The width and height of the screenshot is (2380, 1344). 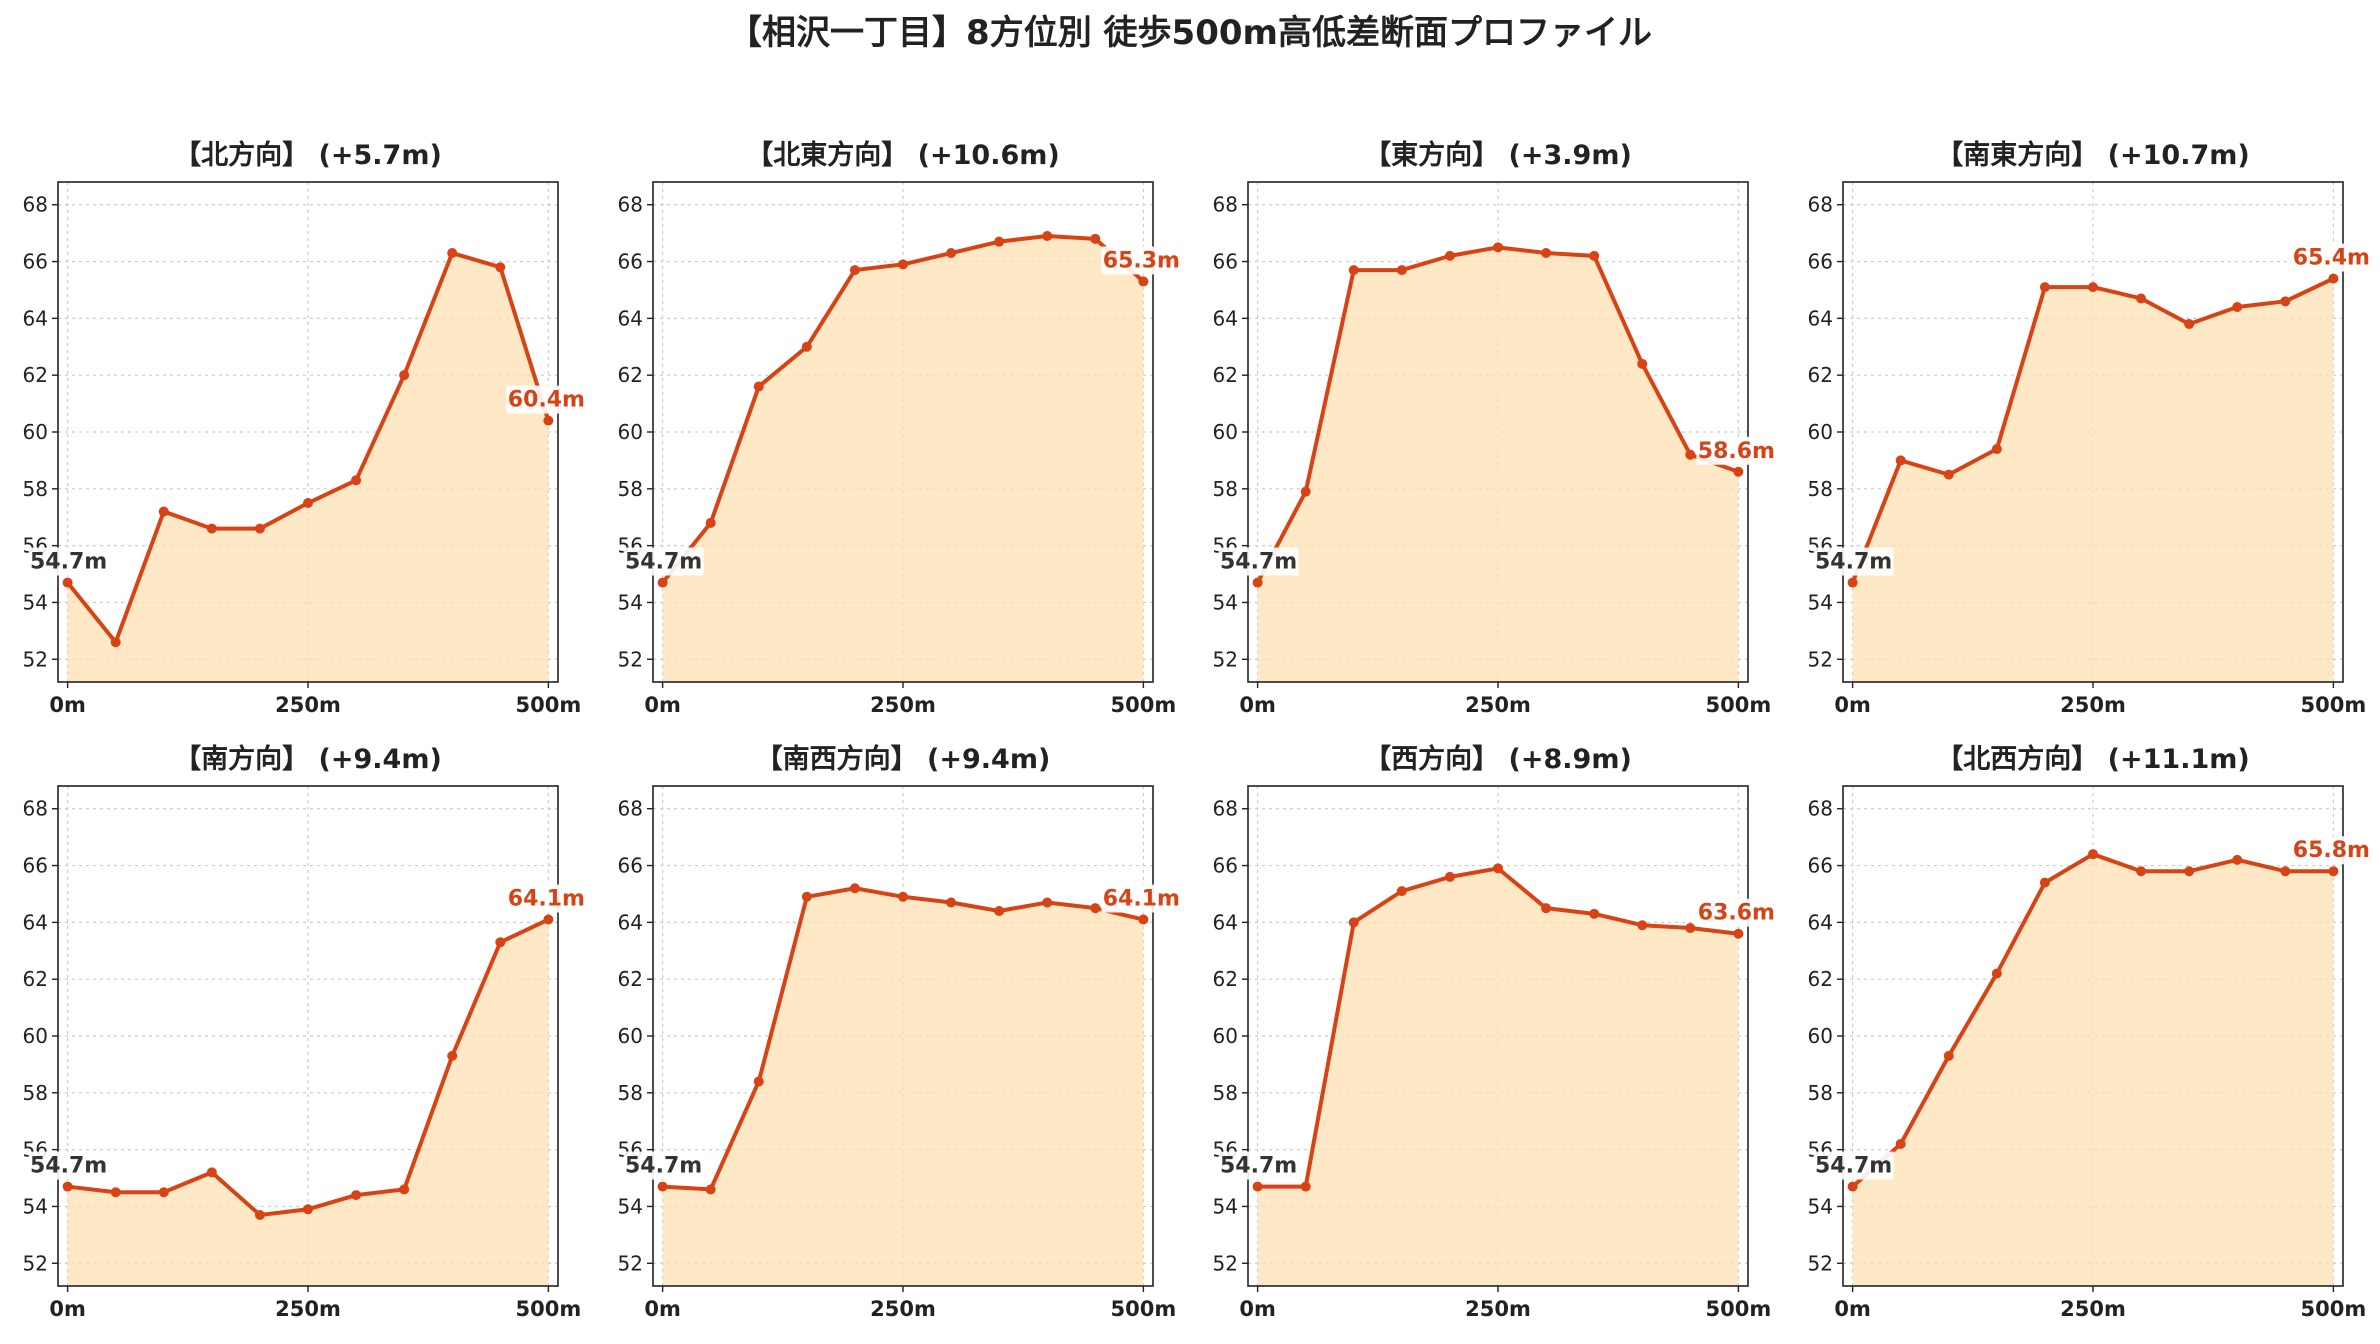 I want to click on end-elevation-label: 58.6m, so click(x=1736, y=451).